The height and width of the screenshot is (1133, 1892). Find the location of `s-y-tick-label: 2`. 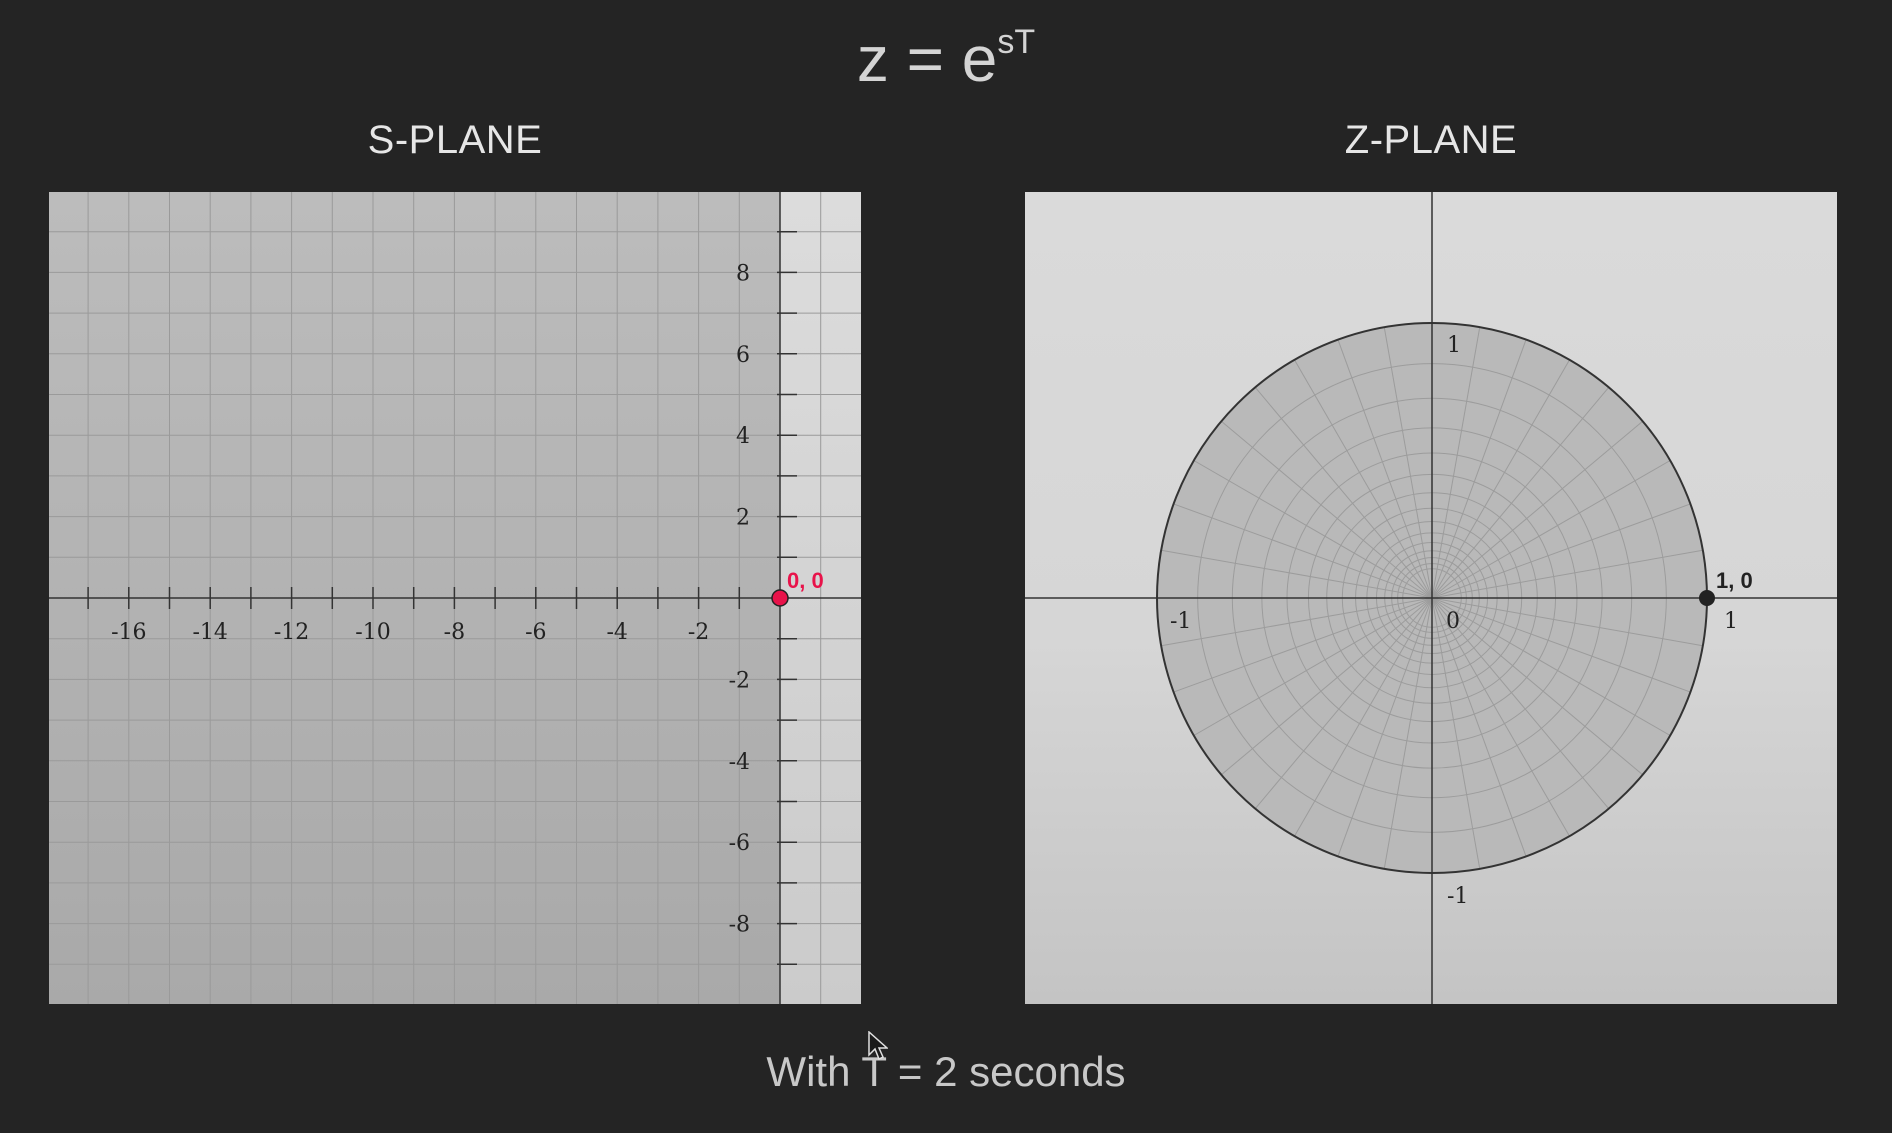

s-y-tick-label: 2 is located at coordinates (743, 518).